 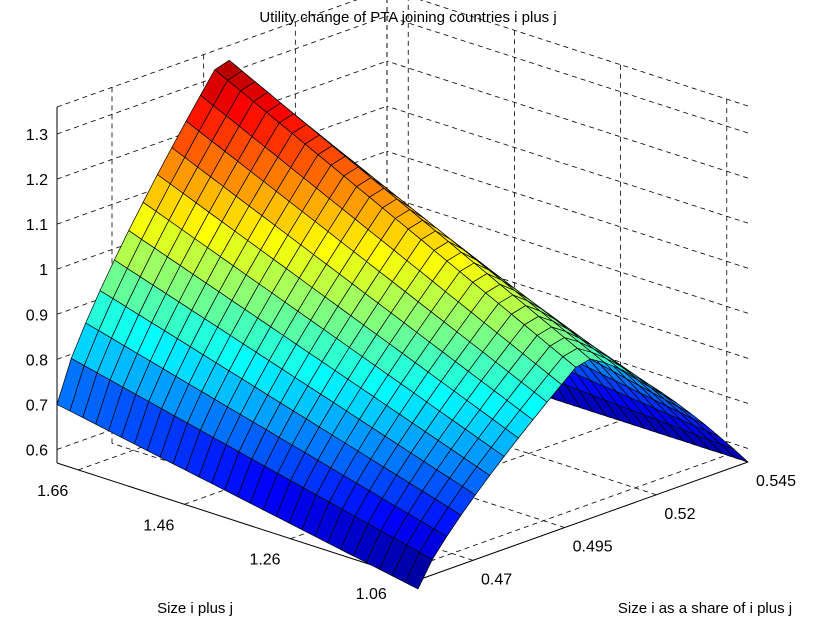 What do you see at coordinates (52, 491) in the screenshot?
I see `x-tick-label: 1.66` at bounding box center [52, 491].